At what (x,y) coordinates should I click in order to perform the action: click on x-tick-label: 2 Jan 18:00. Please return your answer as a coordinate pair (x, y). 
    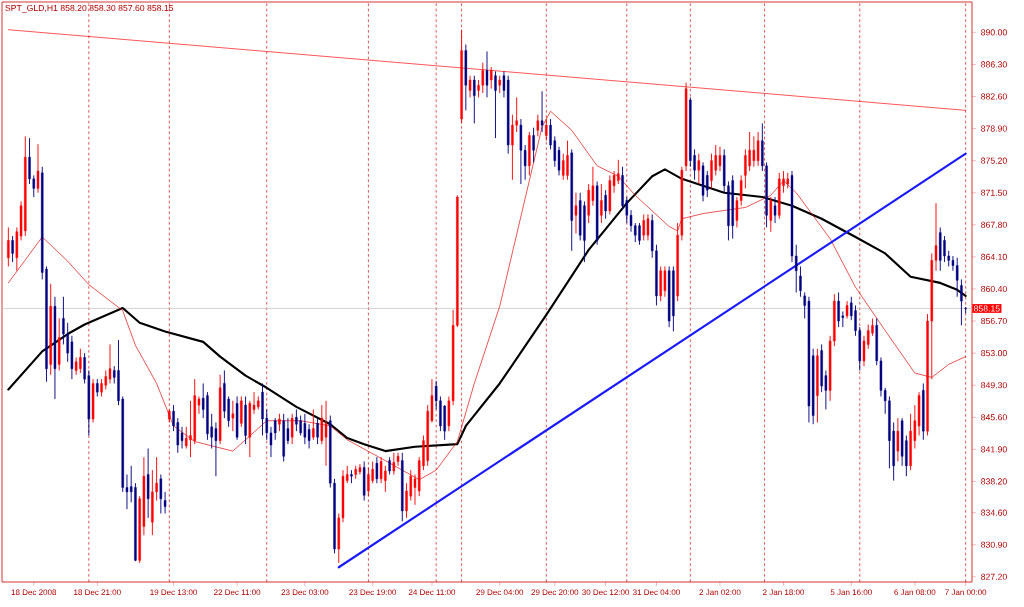
    Looking at the image, I should click on (784, 592).